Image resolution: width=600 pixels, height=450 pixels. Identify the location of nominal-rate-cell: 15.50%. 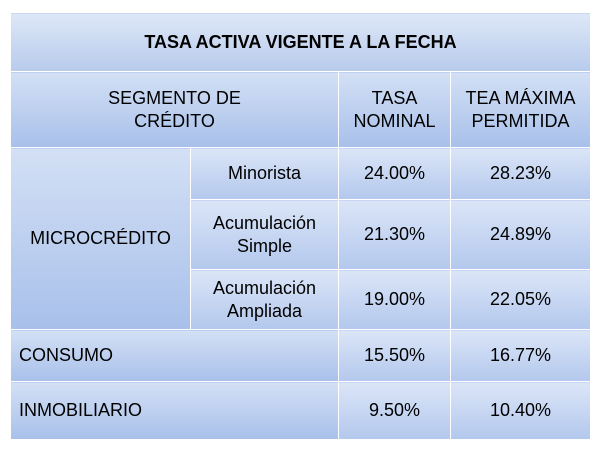
(394, 355).